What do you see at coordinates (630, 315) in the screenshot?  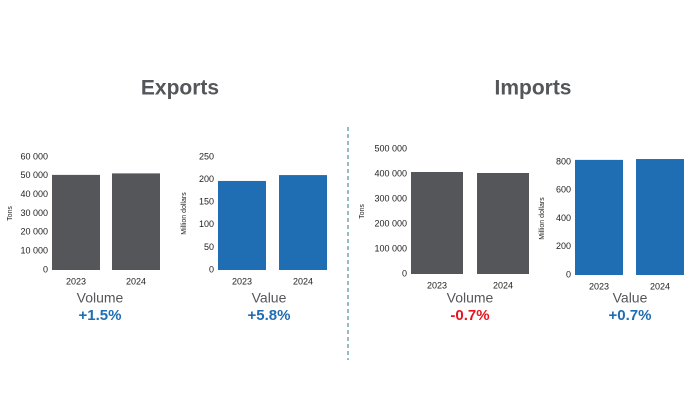 I see `change-annotation: +0.7%` at bounding box center [630, 315].